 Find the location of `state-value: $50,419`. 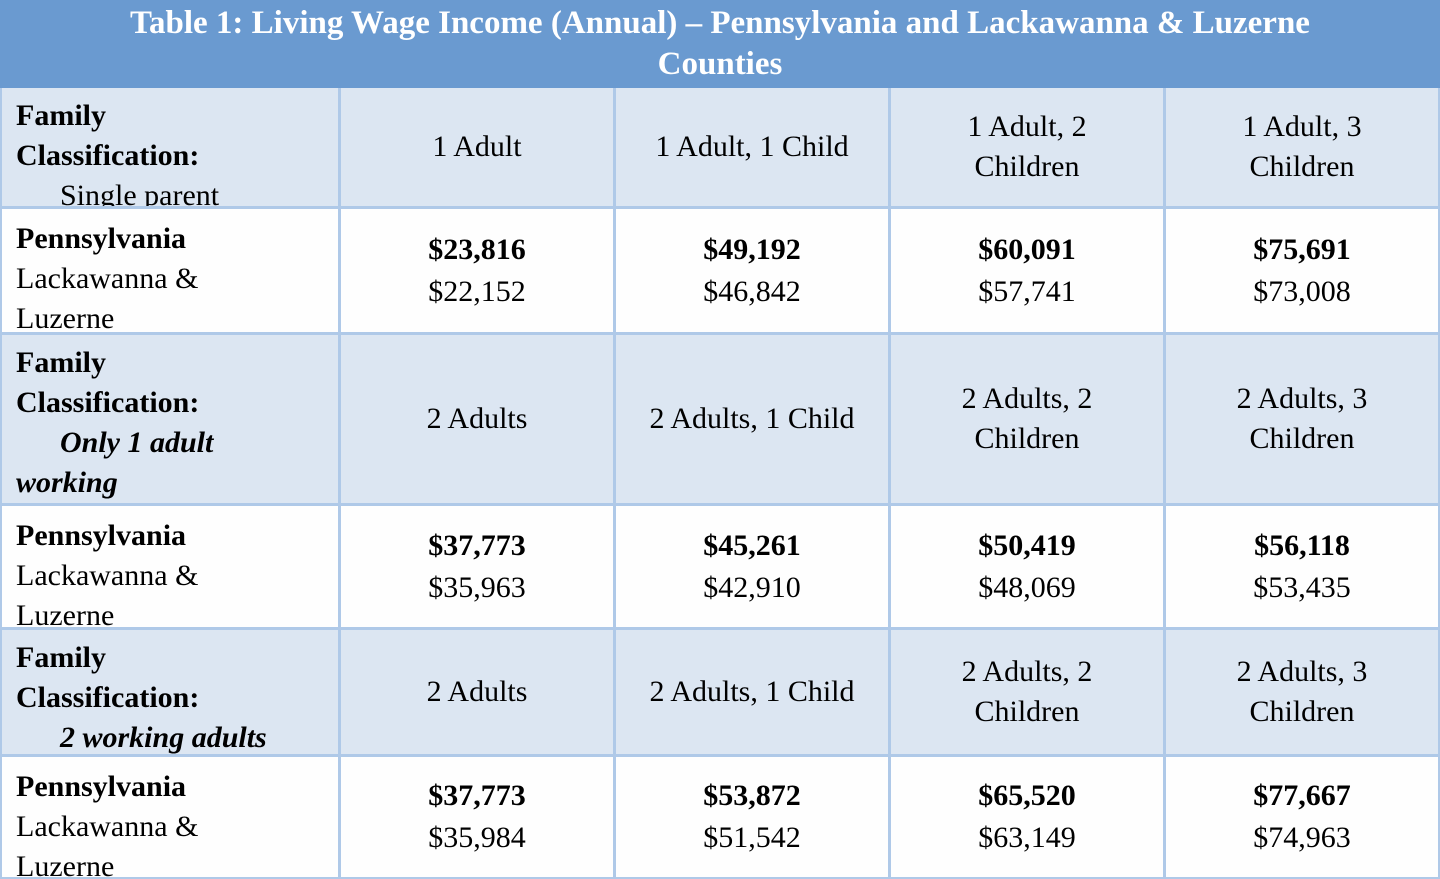

state-value: $50,419 is located at coordinates (1027, 545).